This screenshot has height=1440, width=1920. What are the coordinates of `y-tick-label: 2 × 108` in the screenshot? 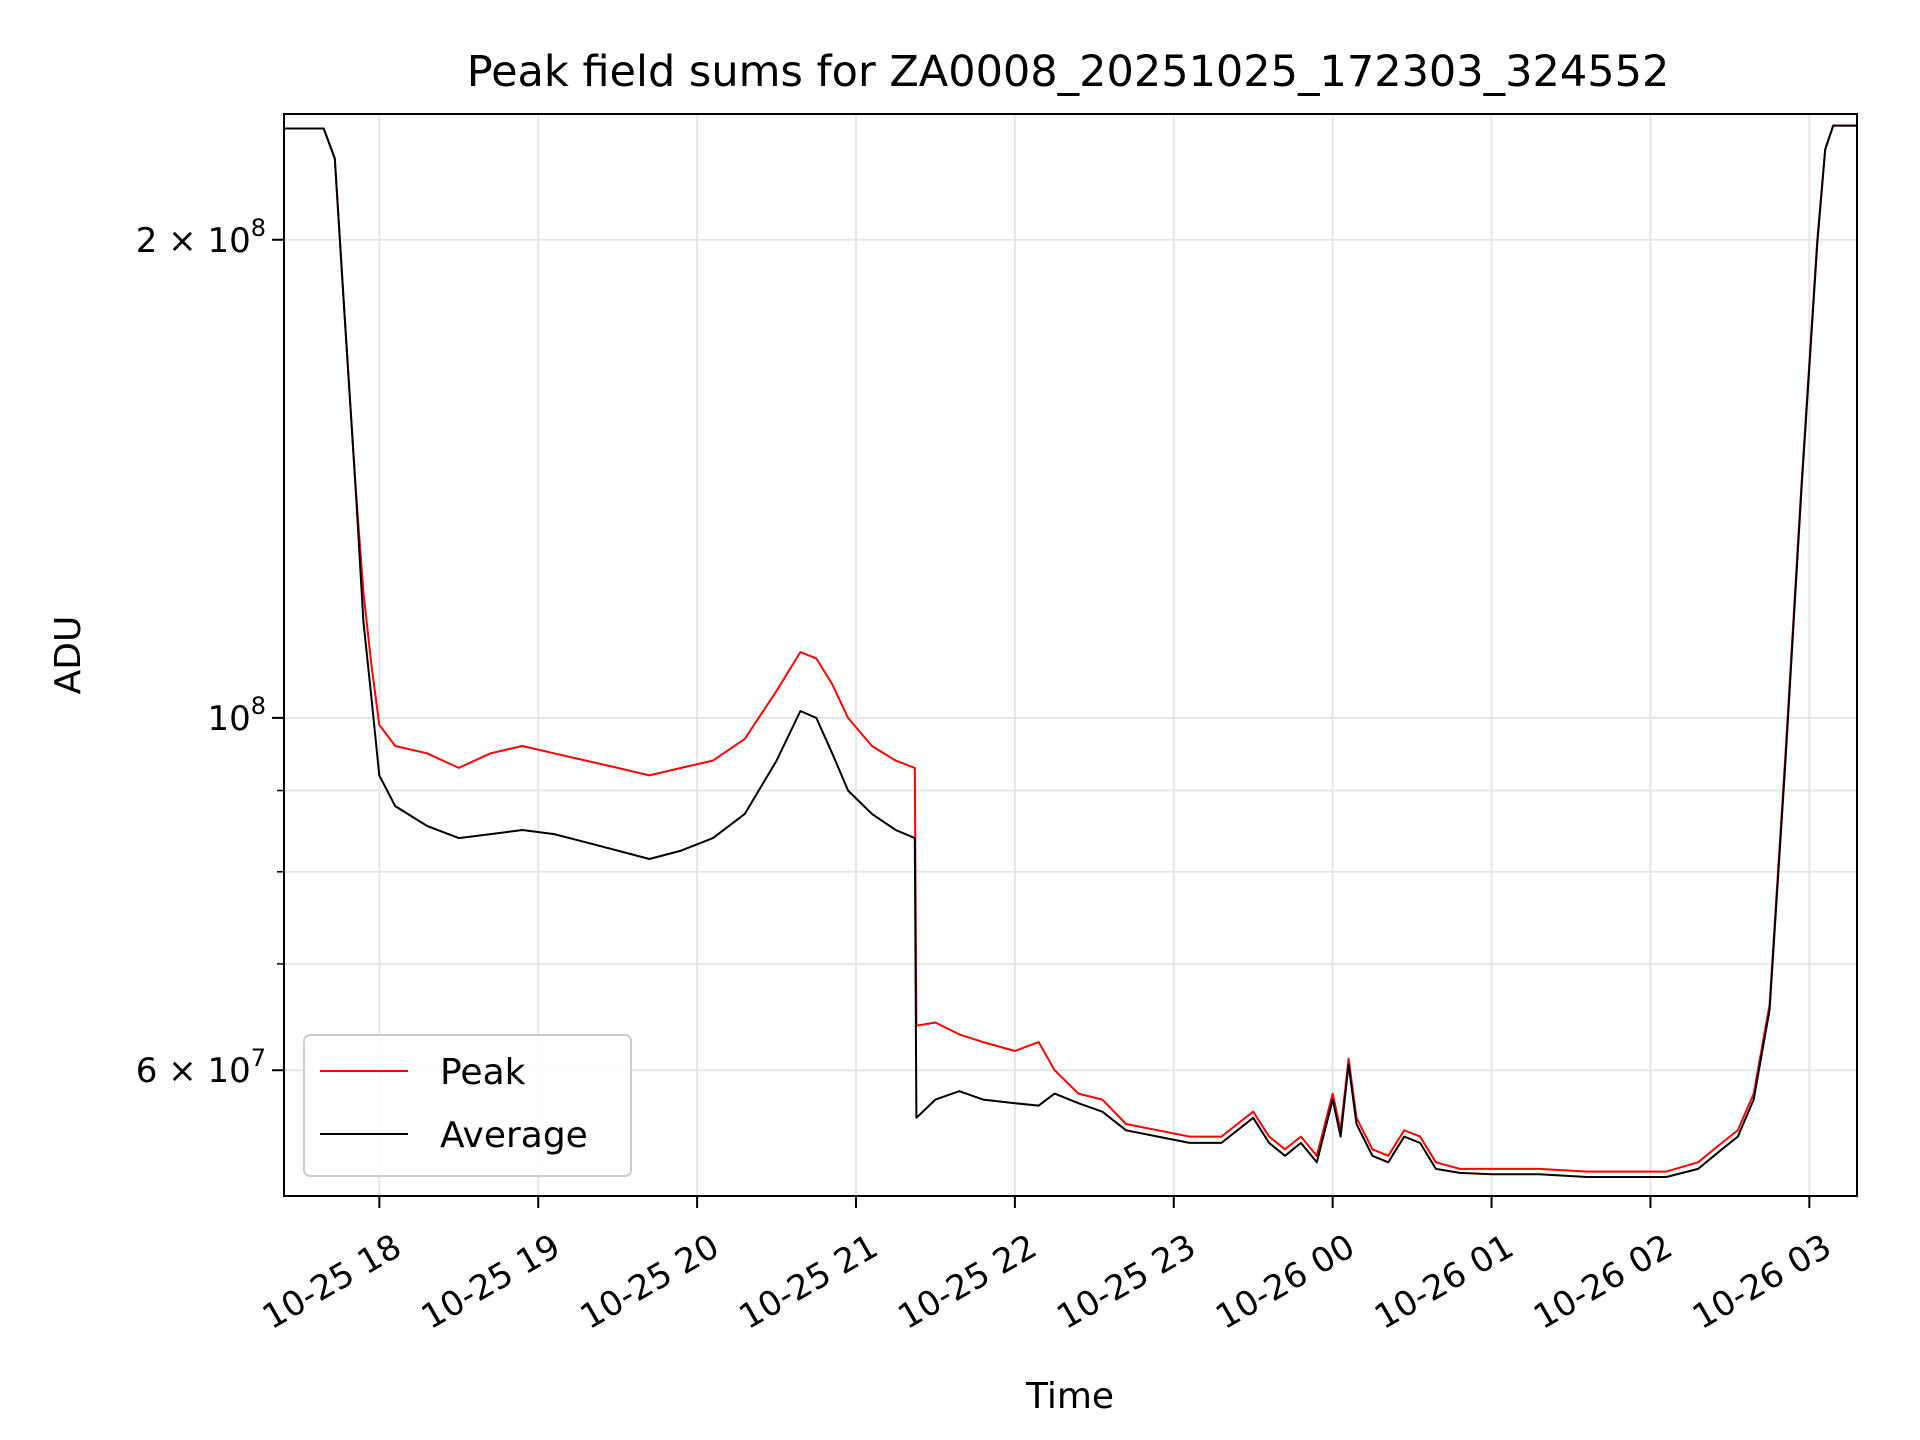 It's located at (201, 237).